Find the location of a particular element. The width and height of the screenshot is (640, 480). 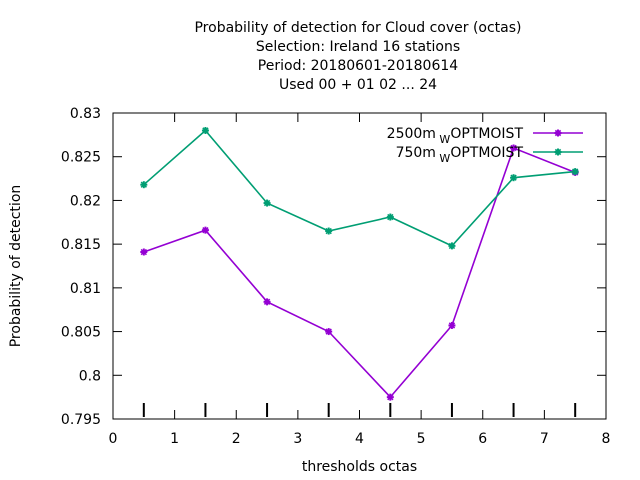

x-tick-label: 8 is located at coordinates (606, 439).